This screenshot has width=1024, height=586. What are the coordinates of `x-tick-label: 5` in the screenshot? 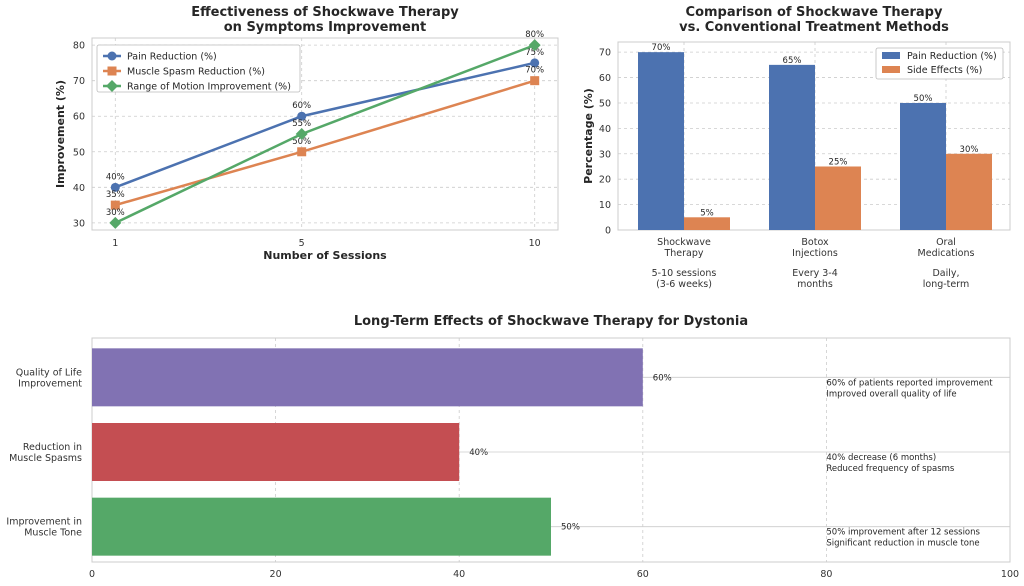 It's located at (302, 243).